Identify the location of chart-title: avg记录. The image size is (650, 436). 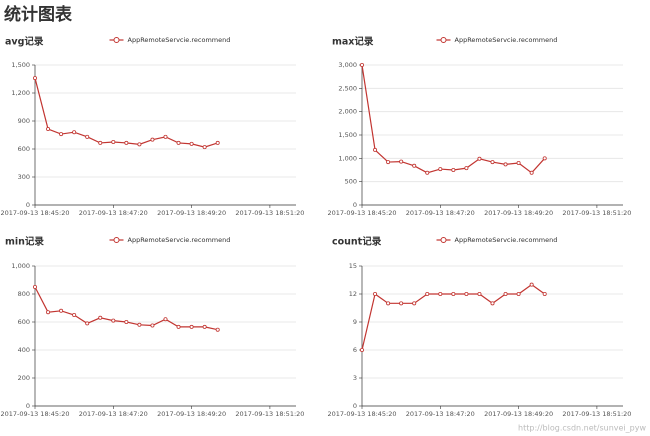
(24, 42).